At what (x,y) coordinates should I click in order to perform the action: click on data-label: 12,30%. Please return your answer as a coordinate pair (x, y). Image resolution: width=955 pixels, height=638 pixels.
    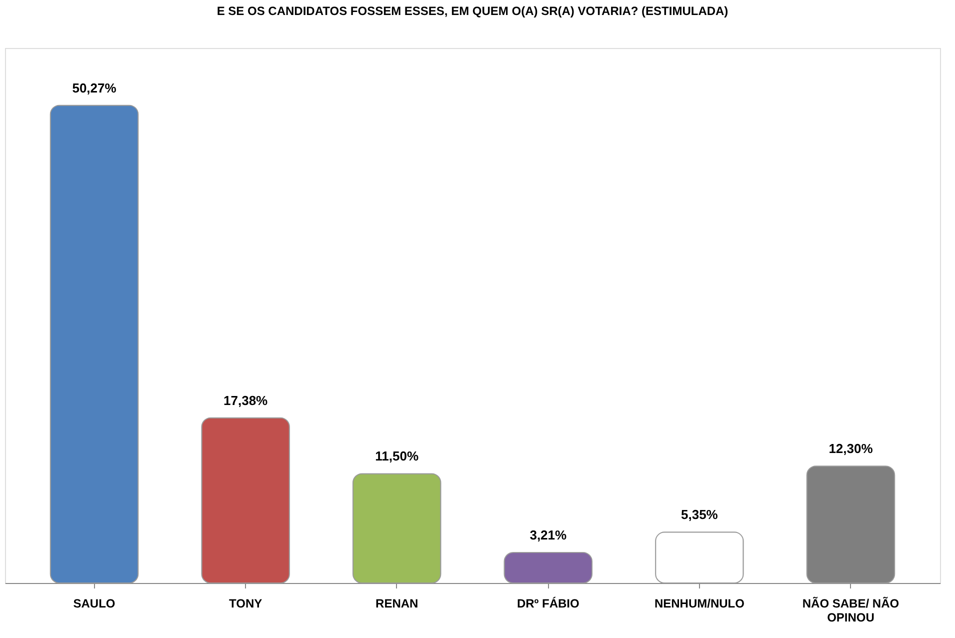
    Looking at the image, I should click on (851, 448).